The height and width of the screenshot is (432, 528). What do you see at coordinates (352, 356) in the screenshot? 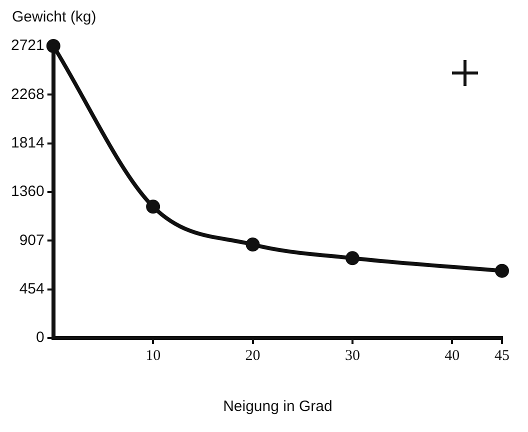
I see `x-tick-label: 30` at bounding box center [352, 356].